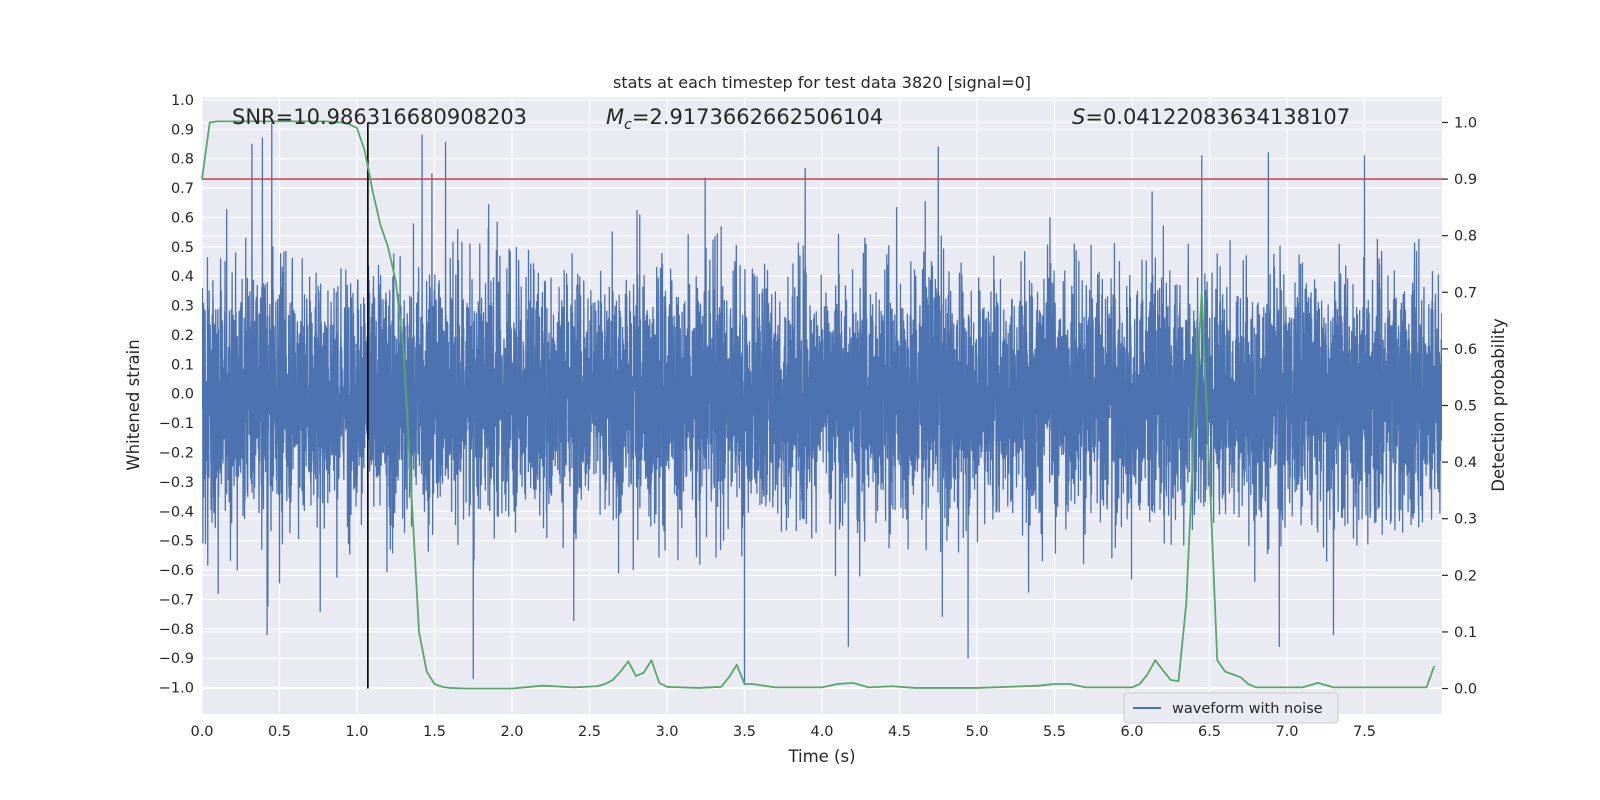  Describe the element at coordinates (821, 732) in the screenshot. I see `x-tick-label: 4.0` at that location.